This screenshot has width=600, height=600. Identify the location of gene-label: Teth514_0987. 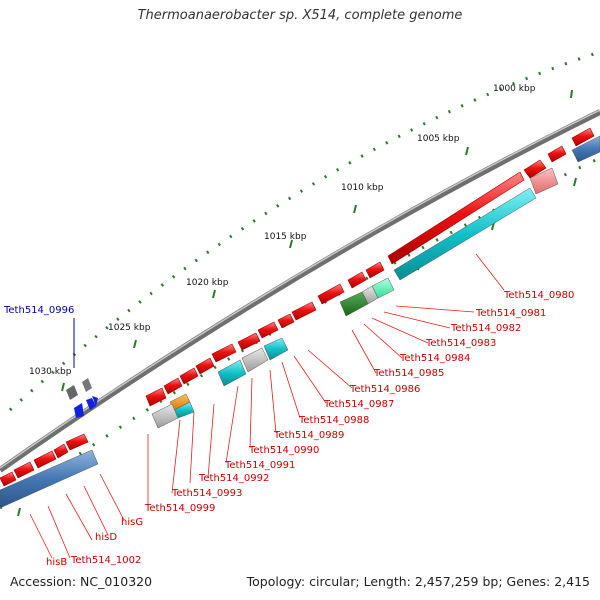
(358, 404).